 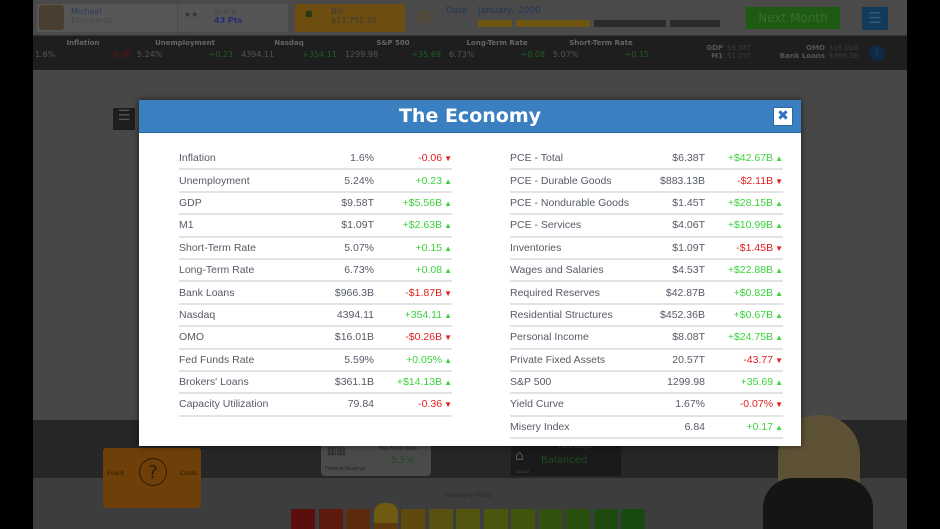 I want to click on budget-value: Balanced, so click(x=564, y=460).